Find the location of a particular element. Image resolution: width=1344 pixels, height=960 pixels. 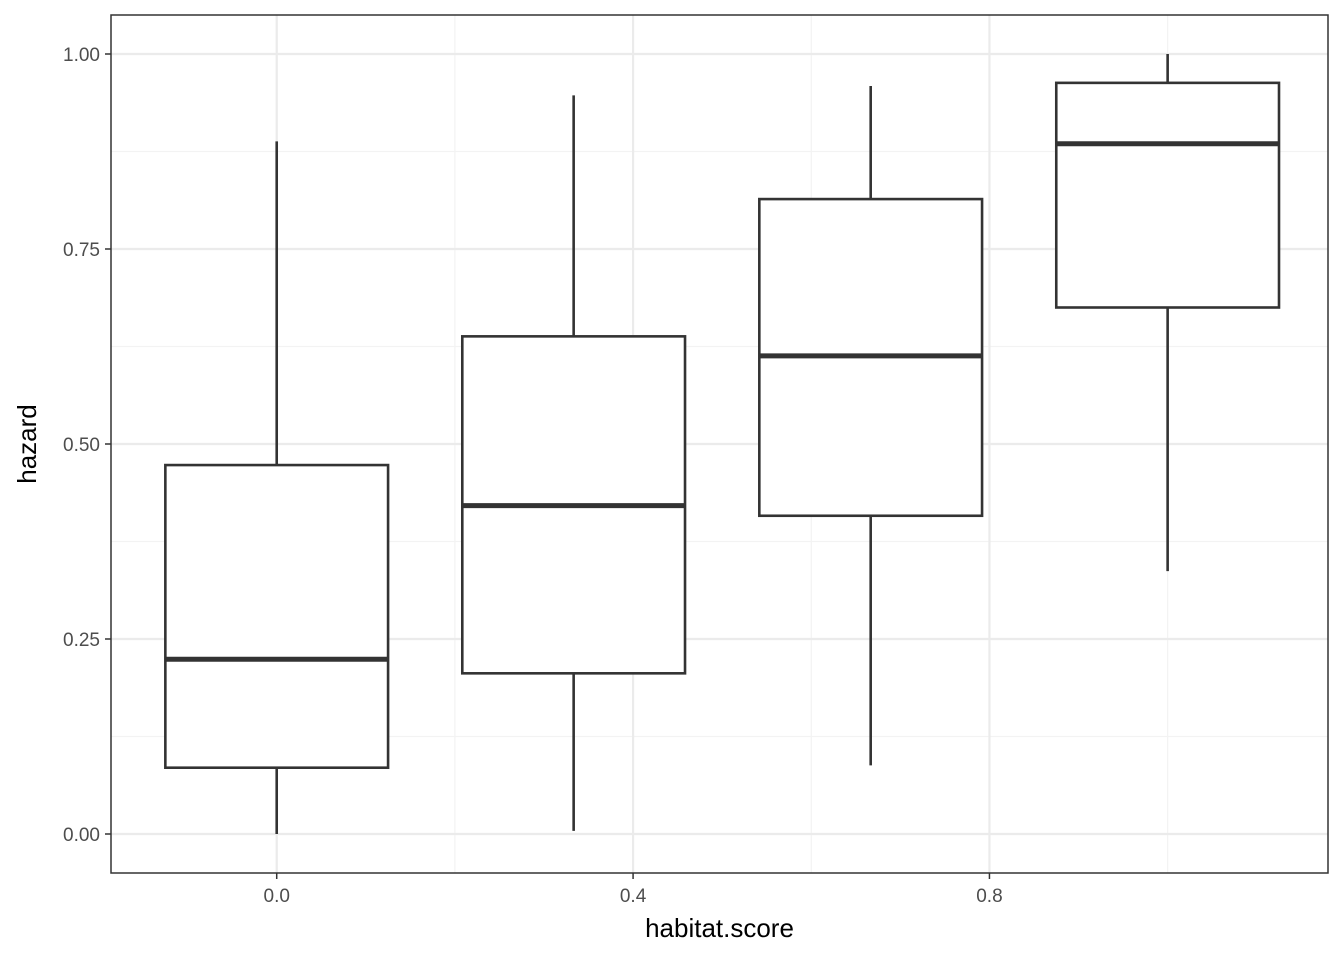

y-axis: 0.00 0.25 0.50 0.75 1.00 is located at coordinates (87, 445).